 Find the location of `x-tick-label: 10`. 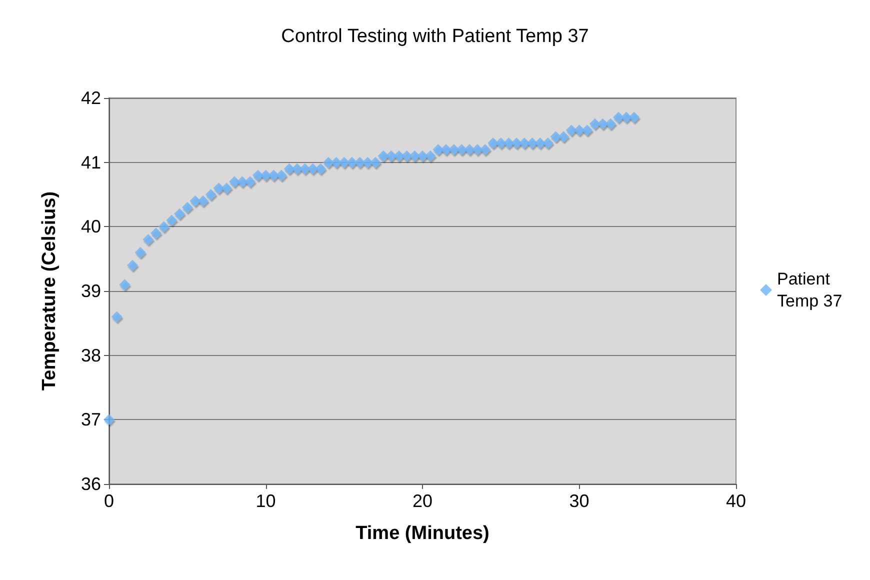

x-tick-label: 10 is located at coordinates (266, 501).